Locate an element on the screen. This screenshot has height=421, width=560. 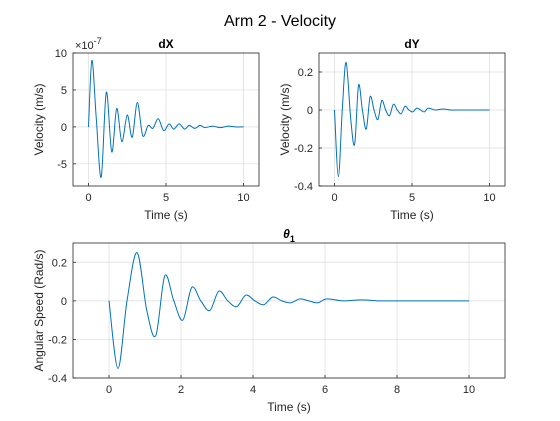
y-tick-label: 0 is located at coordinates (64, 302).